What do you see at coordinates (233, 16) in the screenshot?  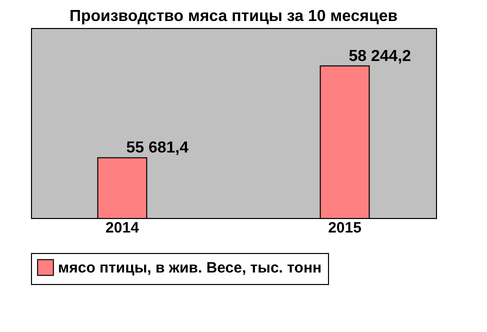 I see `chart-title: Производство мяса птицы за 10 месяцев` at bounding box center [233, 16].